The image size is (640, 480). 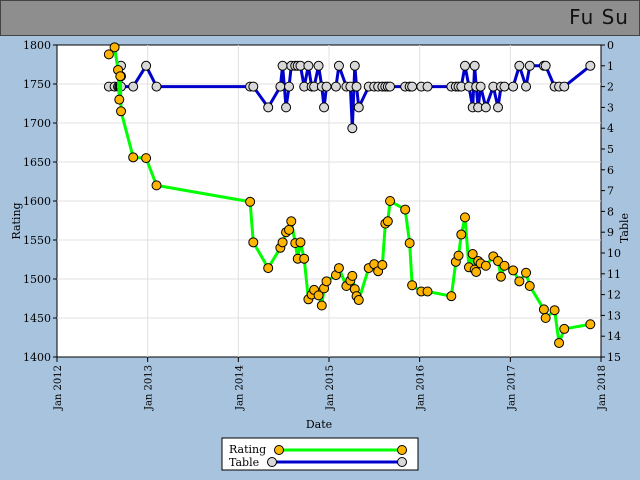 What do you see at coordinates (614, 336) in the screenshot?
I see `y-right-tick-label: 14` at bounding box center [614, 336].